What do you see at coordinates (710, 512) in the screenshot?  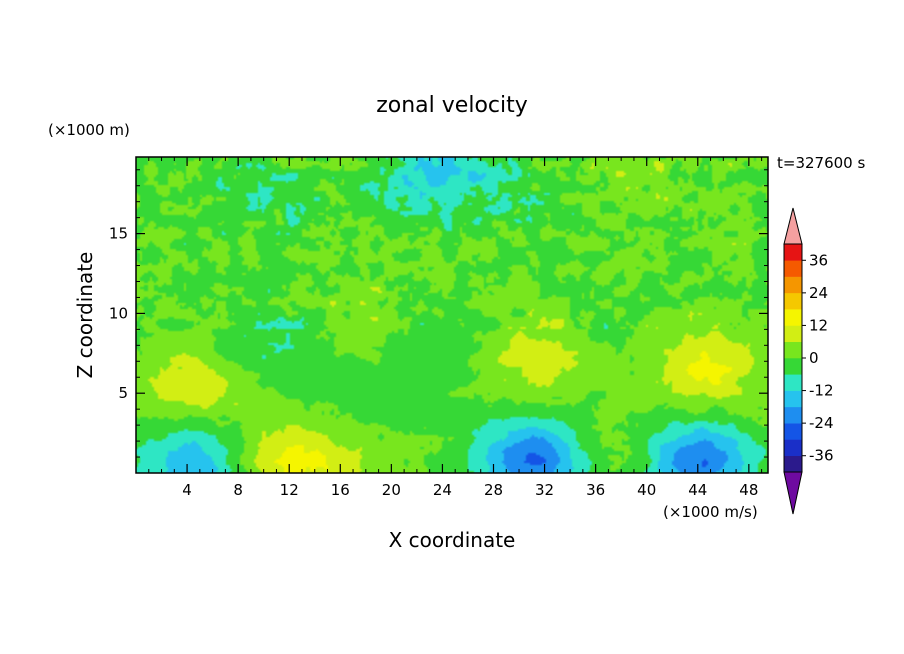 I see `x-units-label: (×1000 m/s)` at bounding box center [710, 512].